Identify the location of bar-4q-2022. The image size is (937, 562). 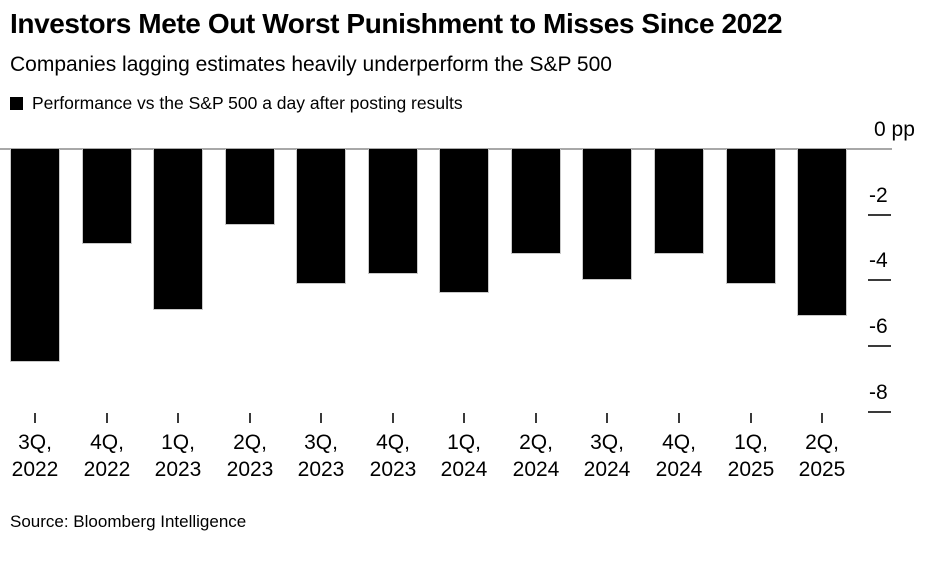
(107, 196).